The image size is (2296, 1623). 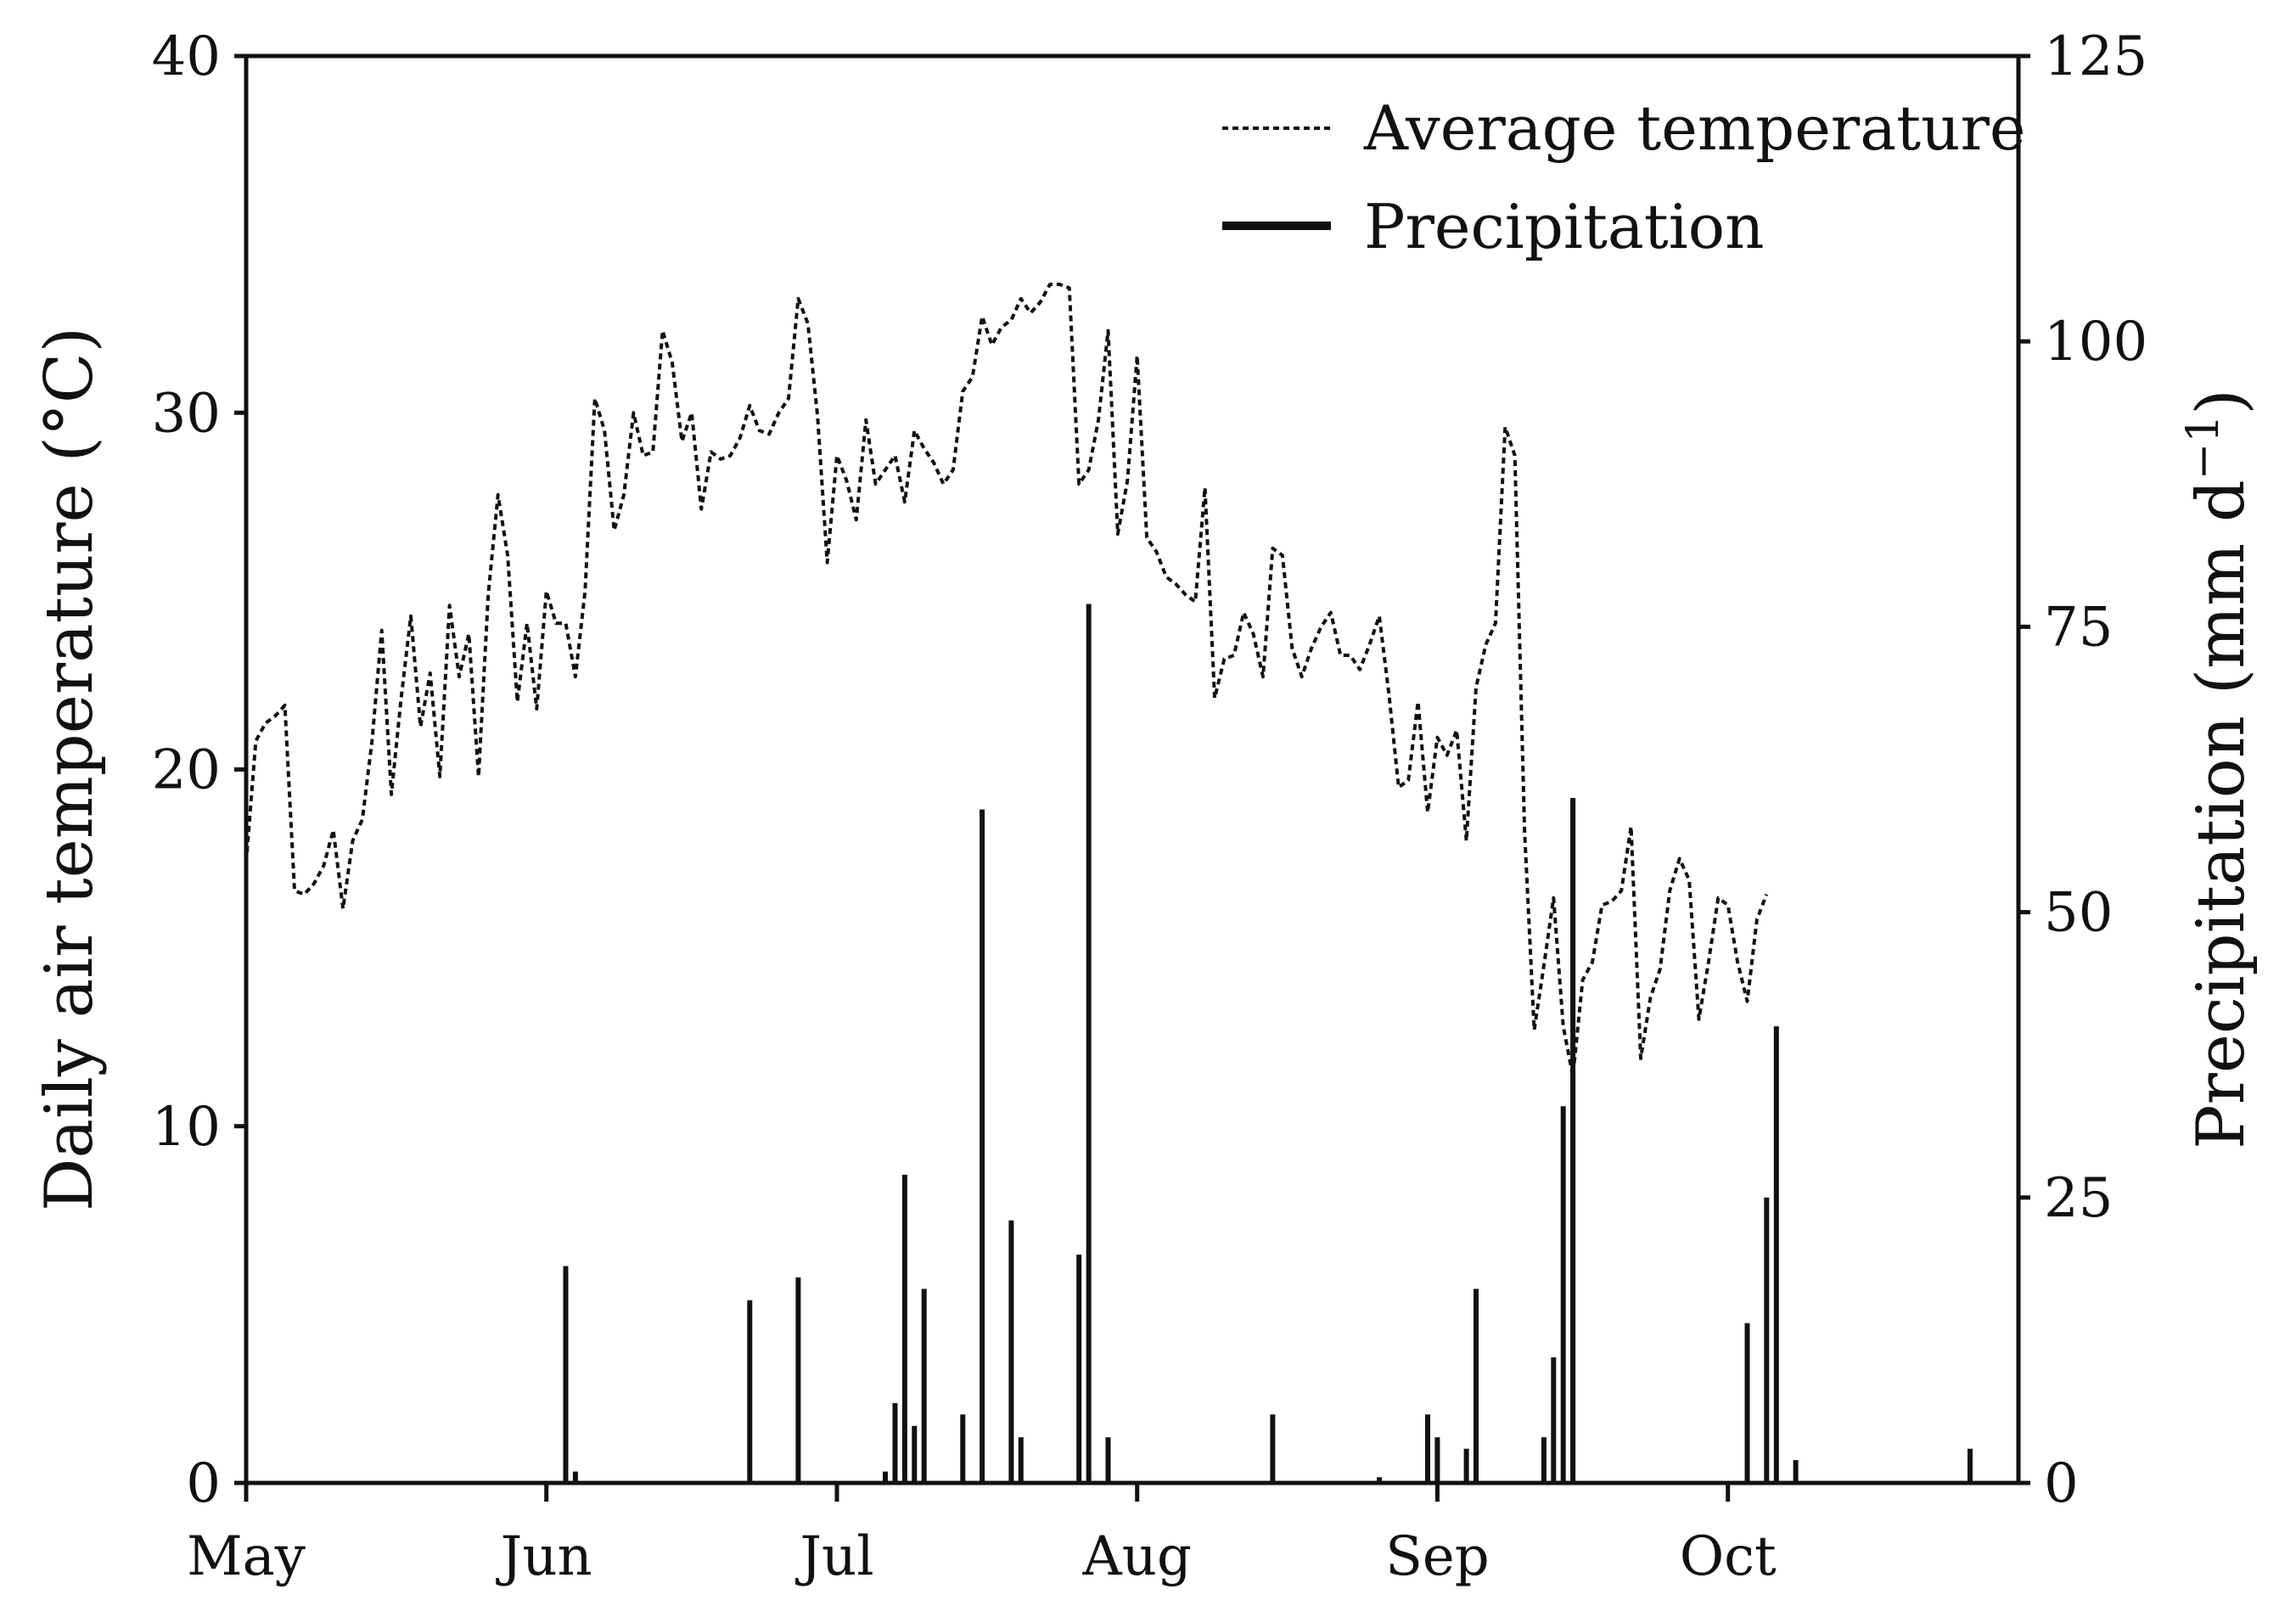 I want to click on x-tick-label: Aug, so click(x=1137, y=1556).